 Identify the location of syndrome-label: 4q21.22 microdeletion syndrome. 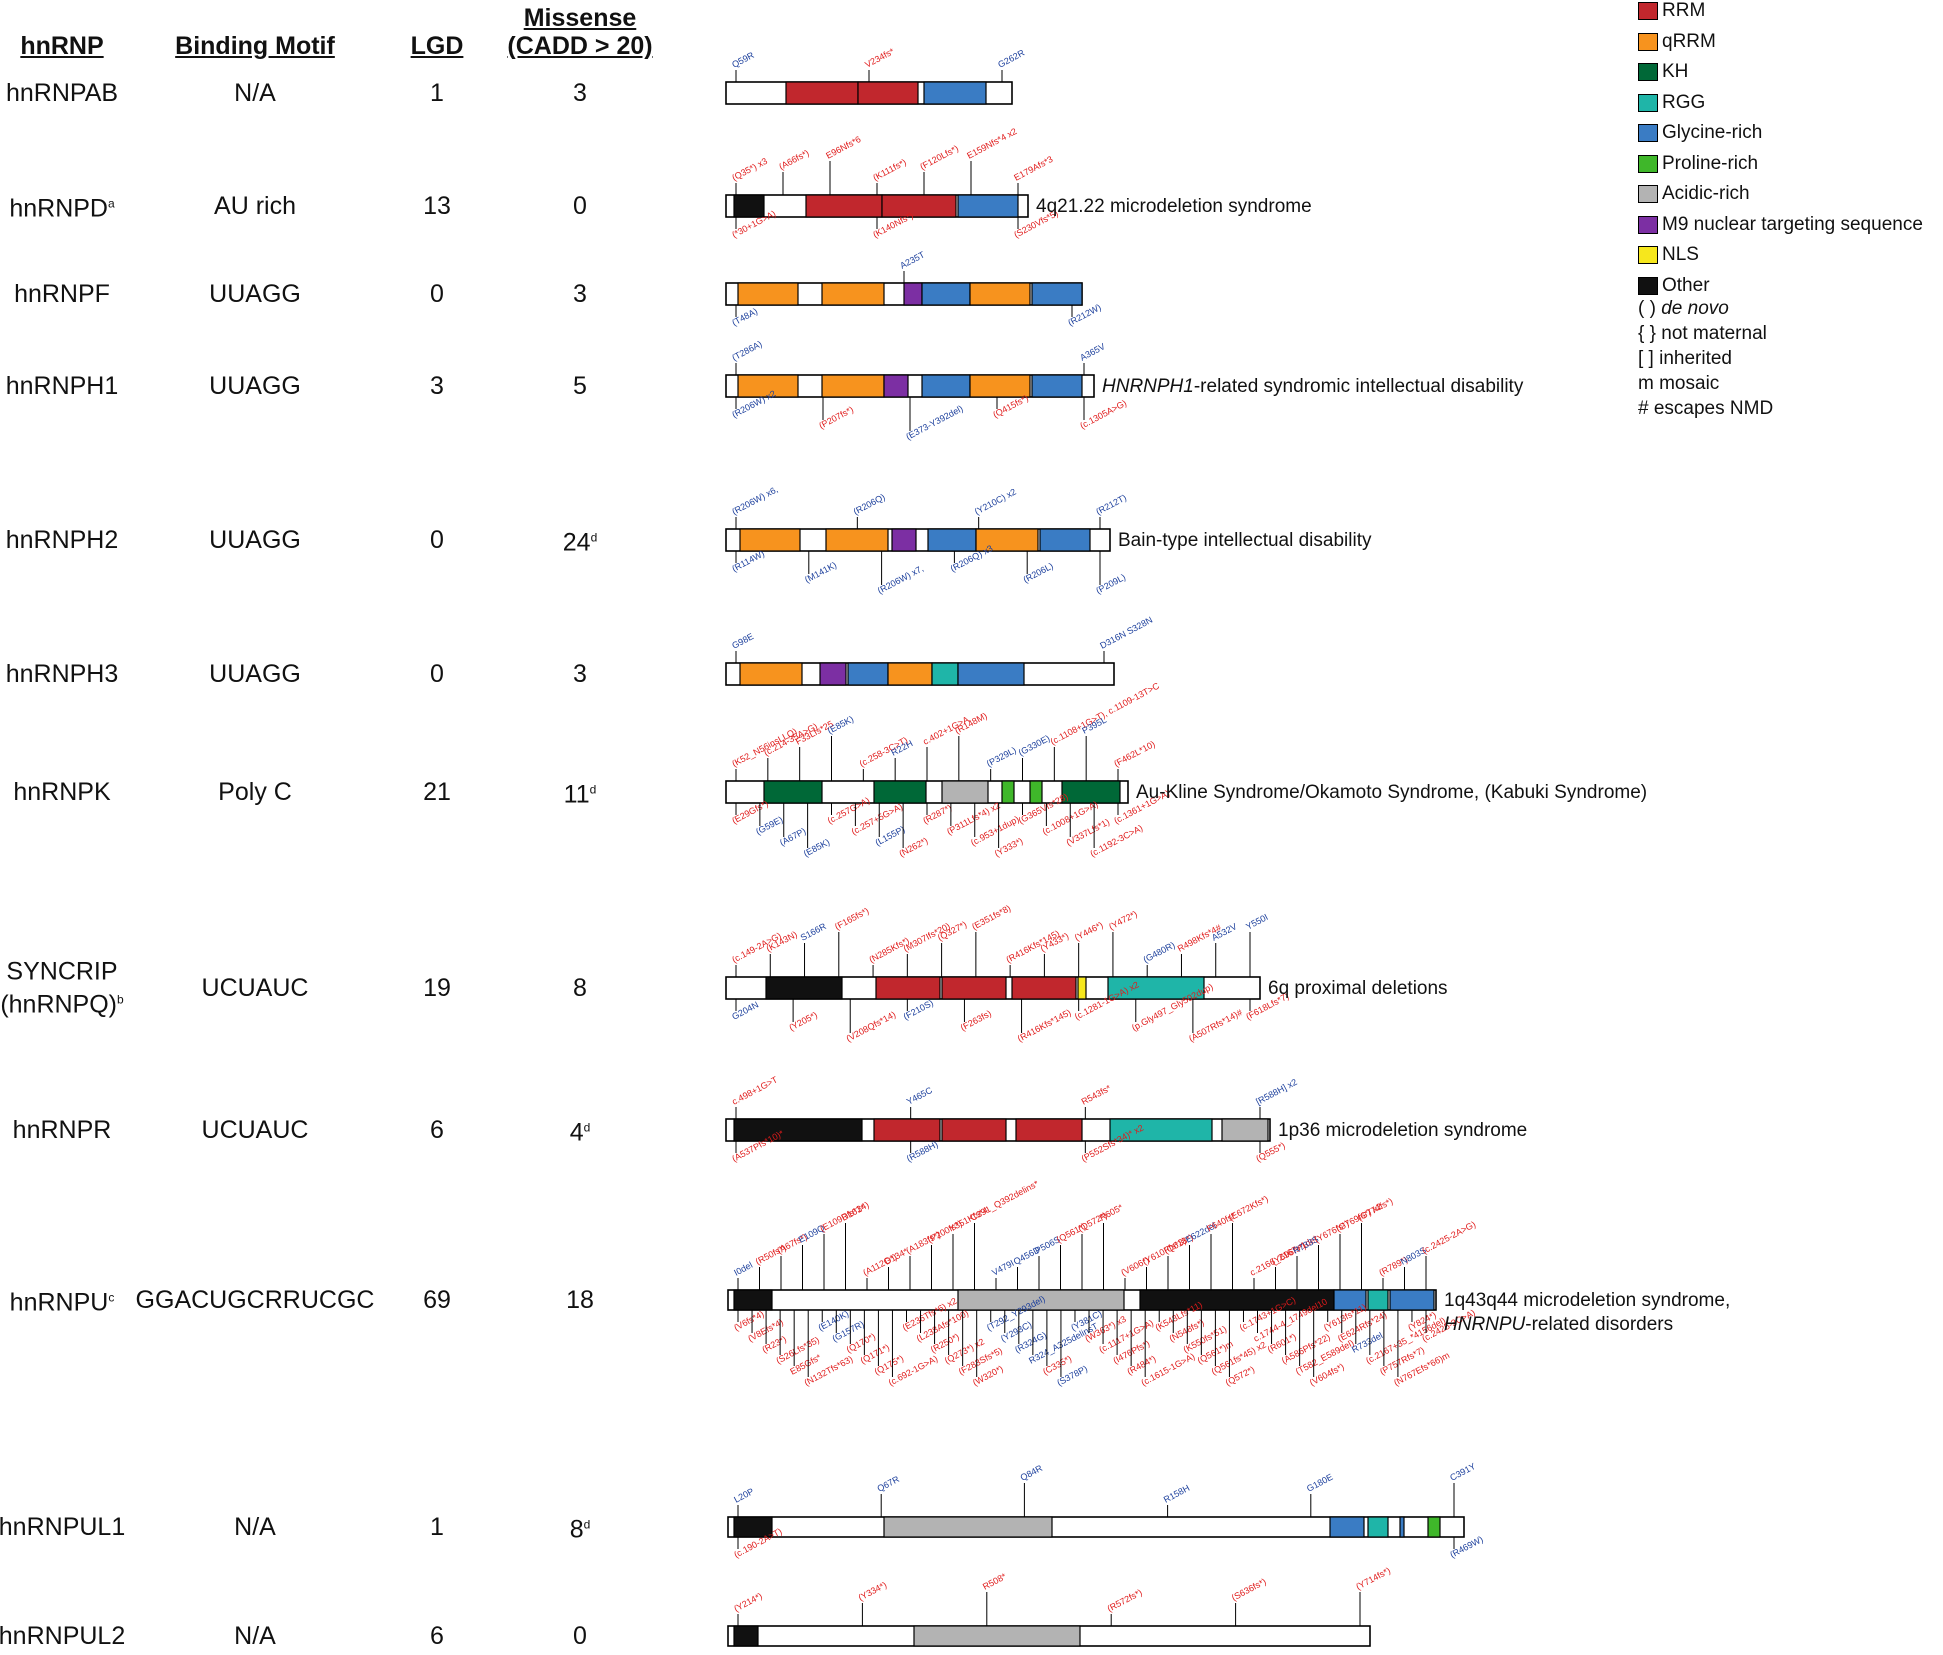
(1174, 206).